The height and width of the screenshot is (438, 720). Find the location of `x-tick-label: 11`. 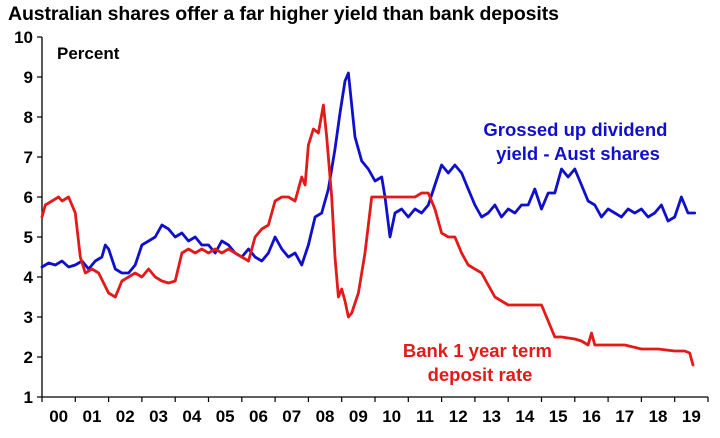

x-tick-label: 11 is located at coordinates (425, 416).